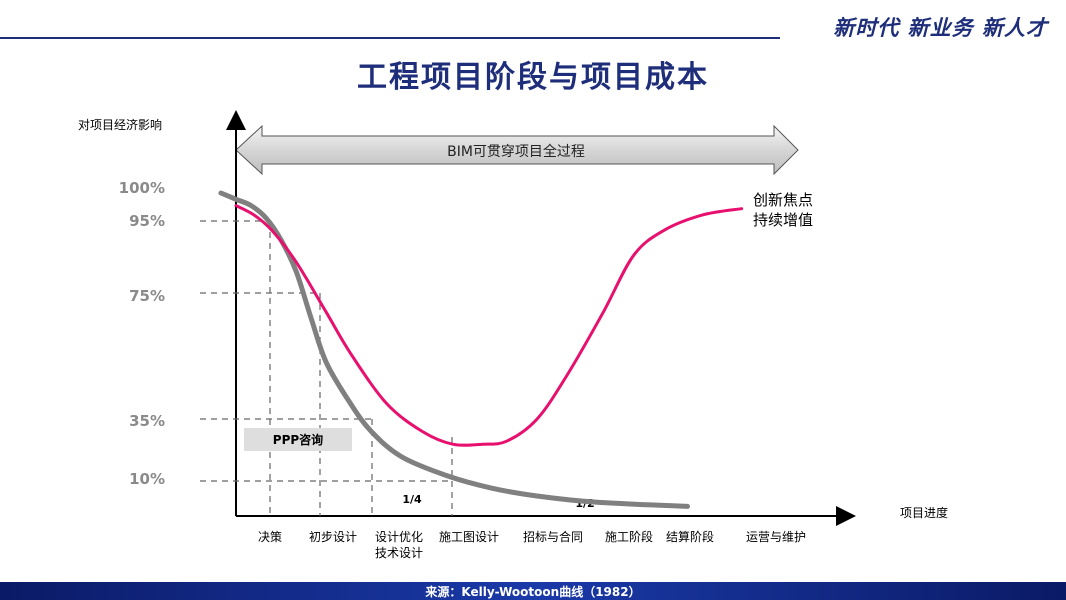 The width and height of the screenshot is (1066, 600). I want to click on x-category-label: 施工阶段, so click(629, 536).